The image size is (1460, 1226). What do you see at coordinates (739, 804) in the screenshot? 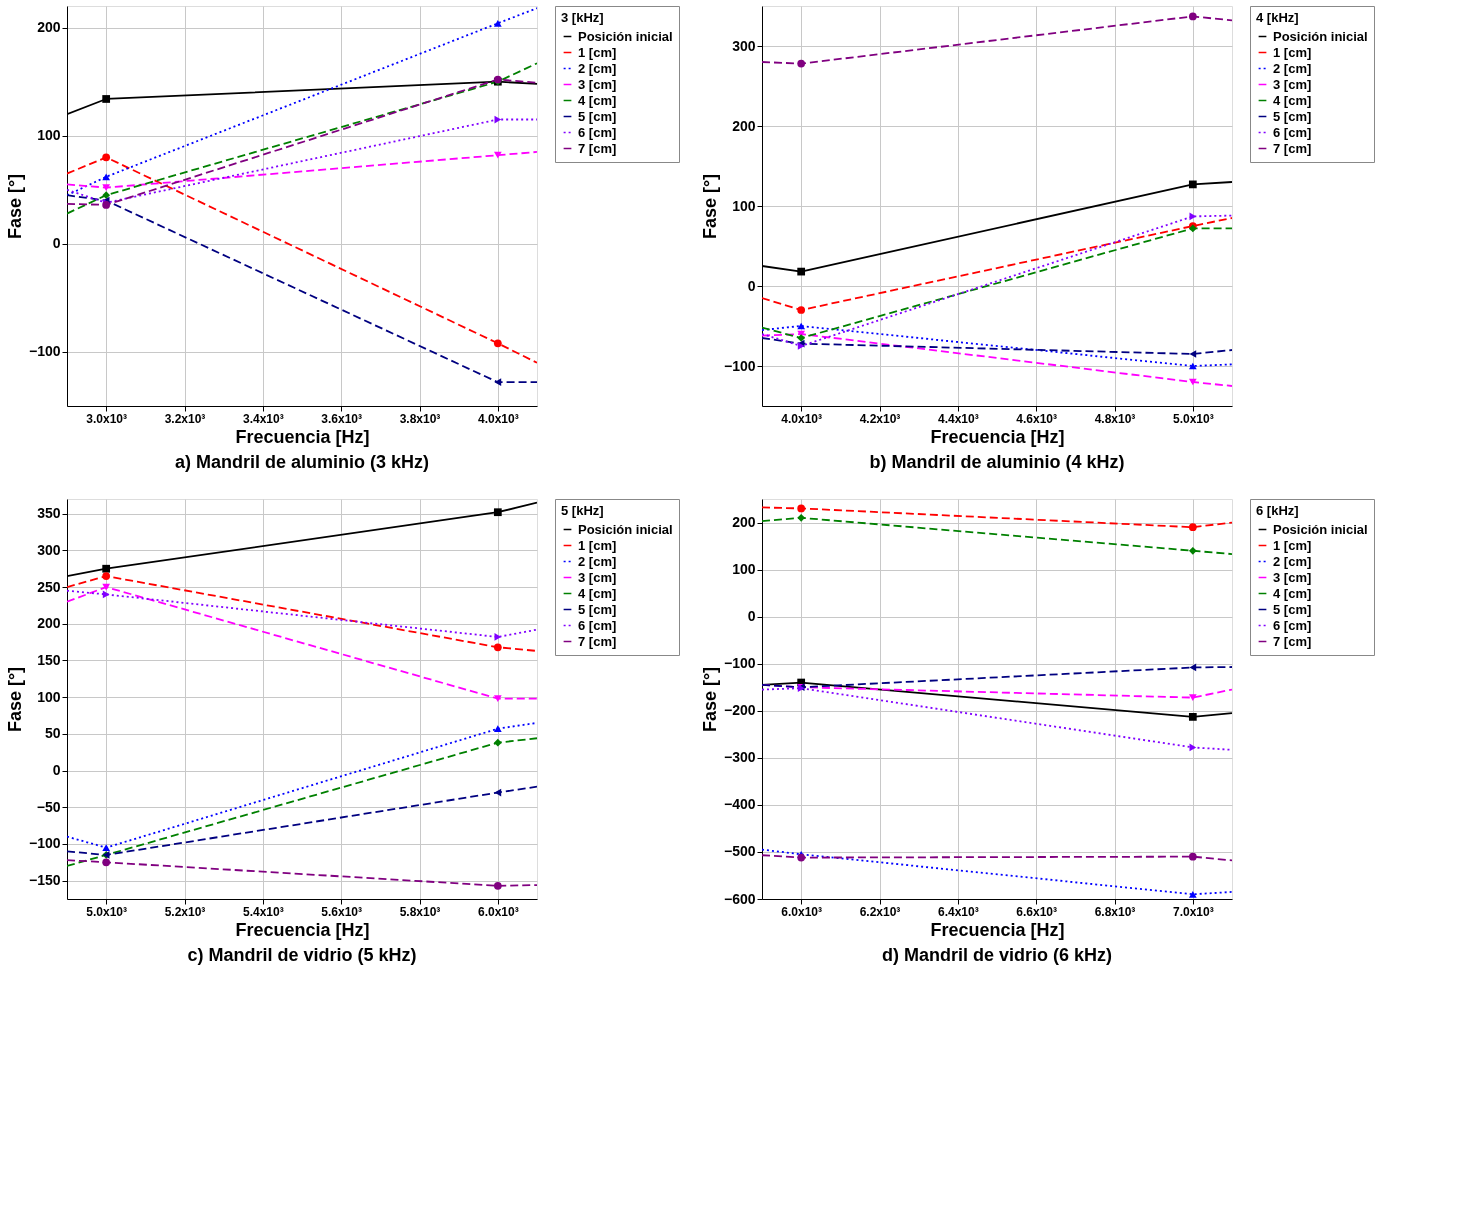
I see `y-tick-label: −400` at bounding box center [739, 804].